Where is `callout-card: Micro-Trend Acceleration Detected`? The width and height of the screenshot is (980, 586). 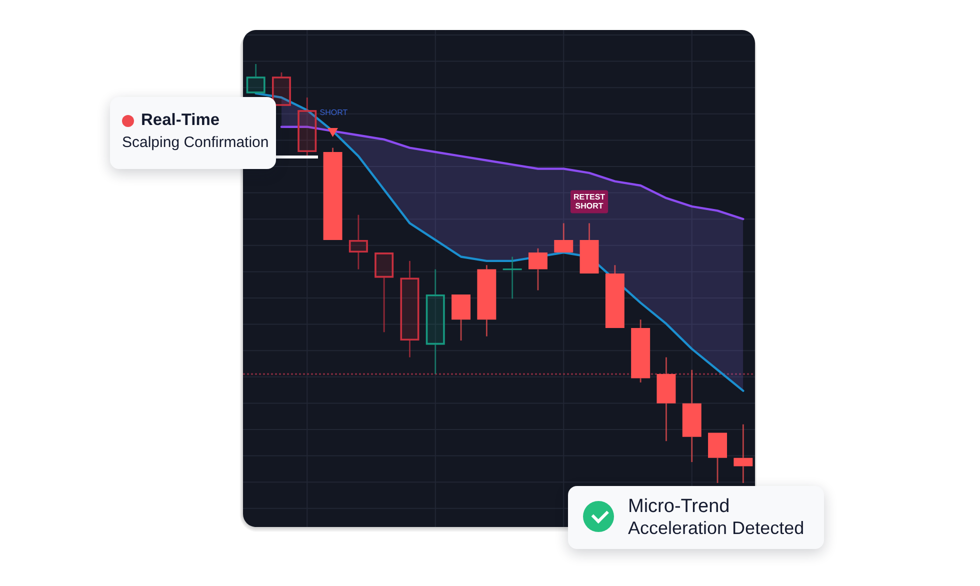
callout-card: Micro-Trend Acceleration Detected is located at coordinates (696, 517).